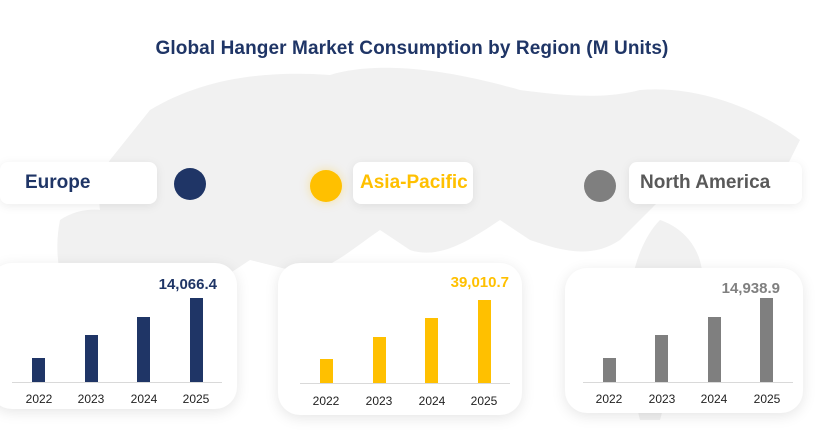 Image resolution: width=824 pixels, height=436 pixels. Describe the element at coordinates (432, 401) in the screenshot. I see `asia-pacific-tick-2024: 2024` at that location.